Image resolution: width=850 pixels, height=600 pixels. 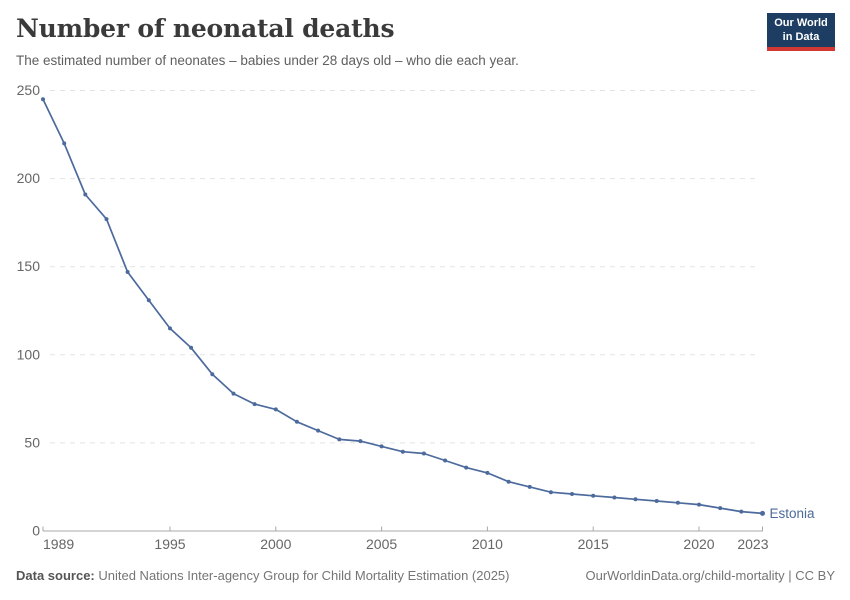 I want to click on x-axis-label: 2000, so click(x=275, y=544).